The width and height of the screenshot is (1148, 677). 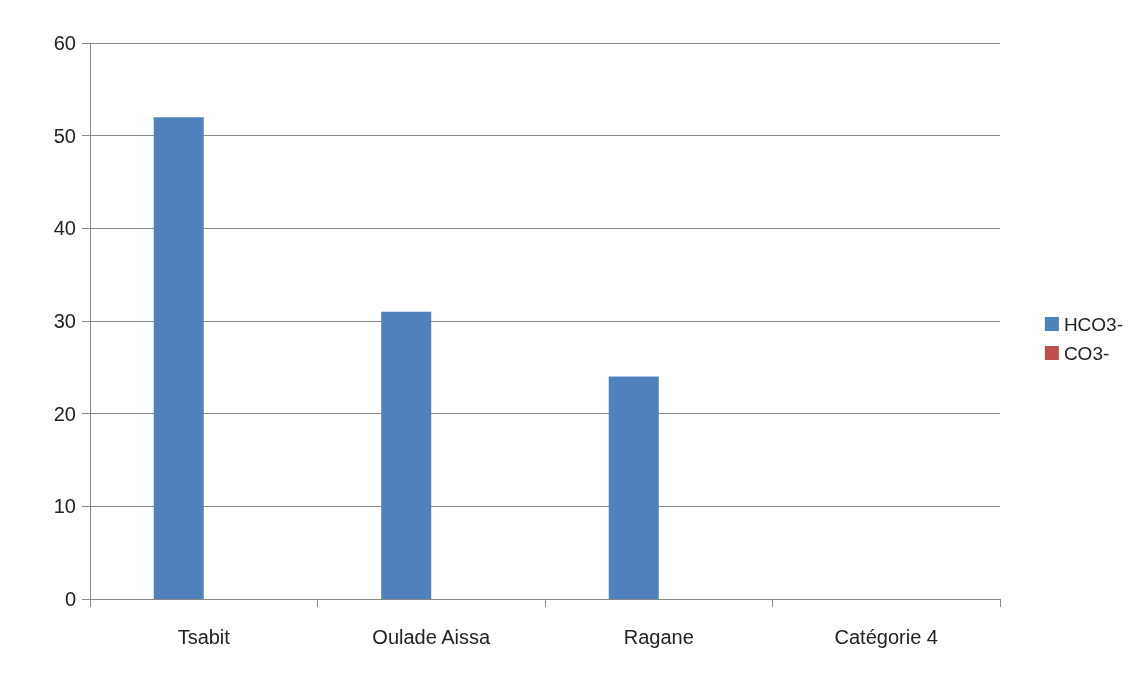 What do you see at coordinates (886, 637) in the screenshot?
I see `x-tick-label: Catégorie 4` at bounding box center [886, 637].